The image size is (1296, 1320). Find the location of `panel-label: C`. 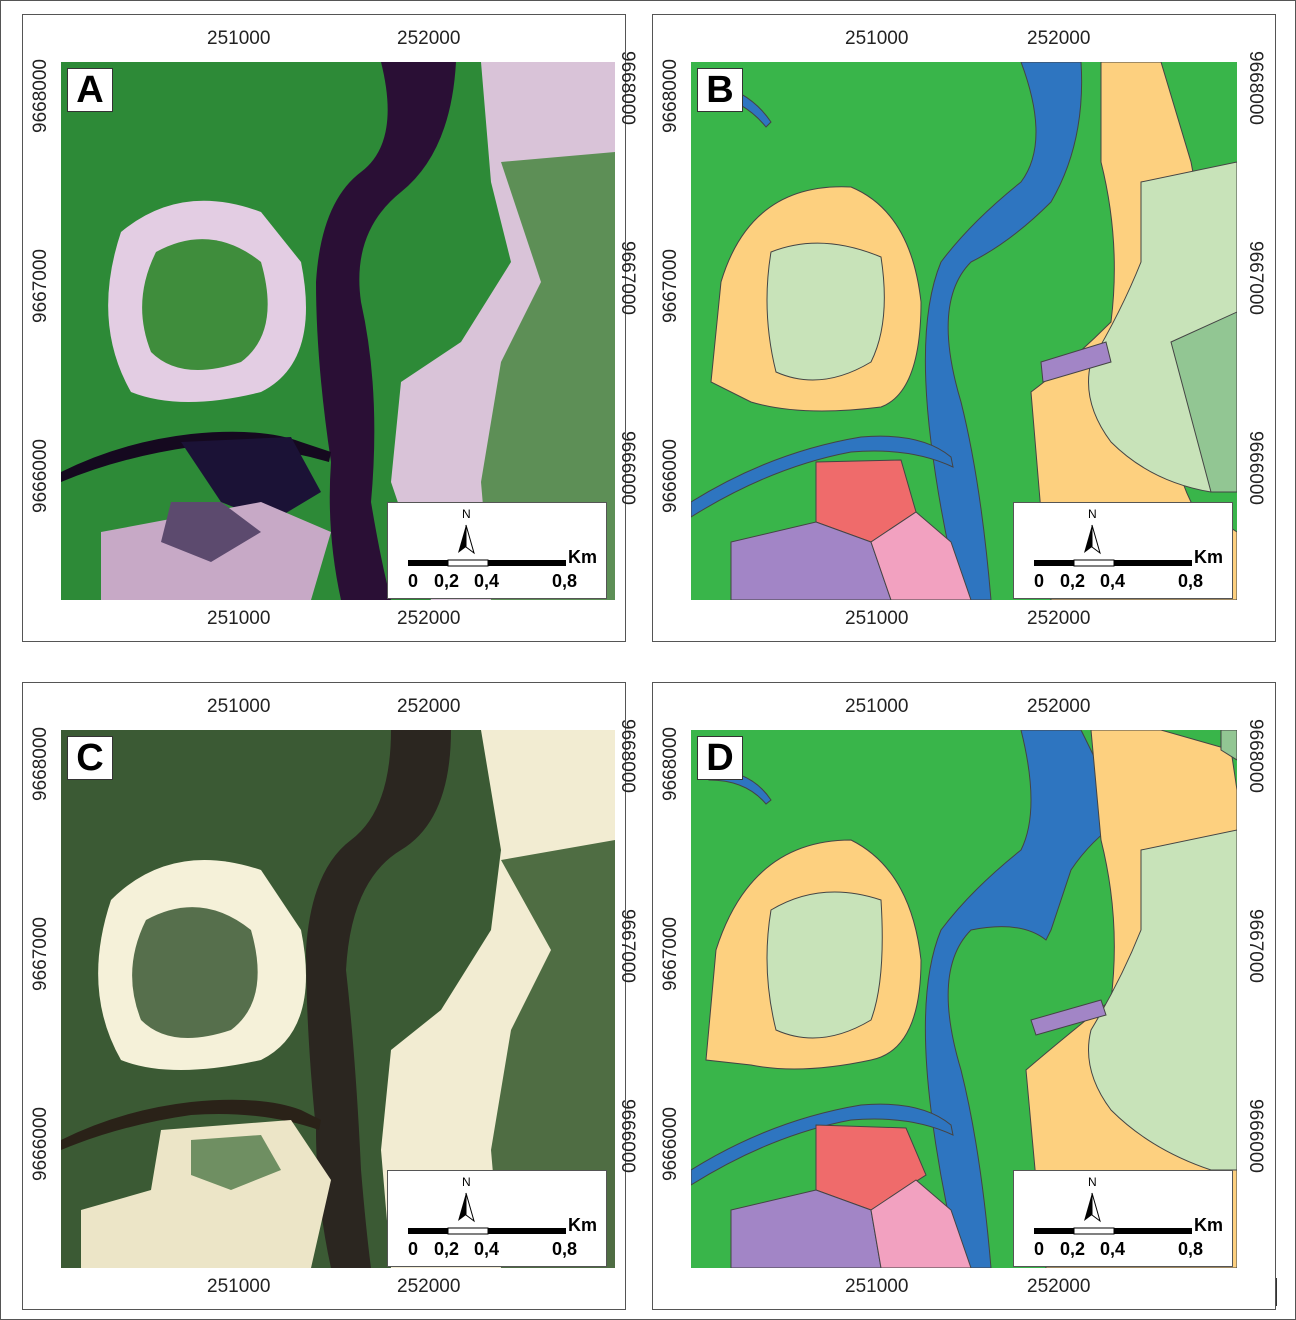

panel-label: C is located at coordinates (90, 758).